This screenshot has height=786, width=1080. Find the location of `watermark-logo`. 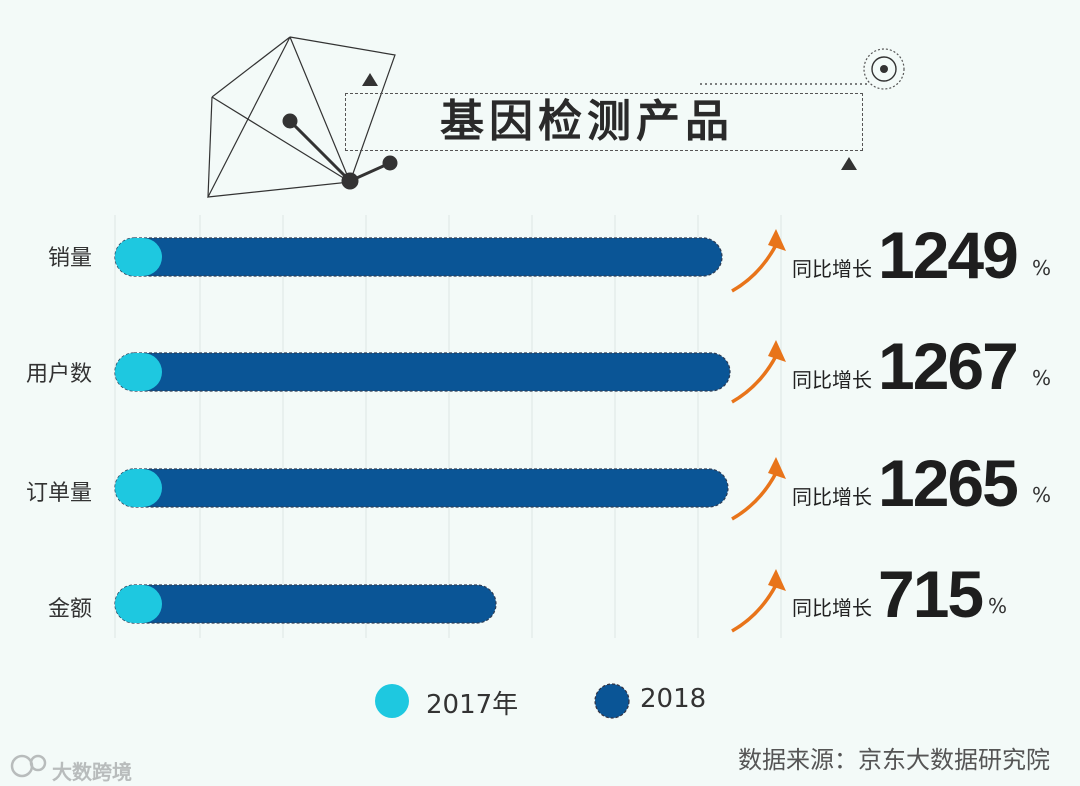

watermark-logo is located at coordinates (28, 766).